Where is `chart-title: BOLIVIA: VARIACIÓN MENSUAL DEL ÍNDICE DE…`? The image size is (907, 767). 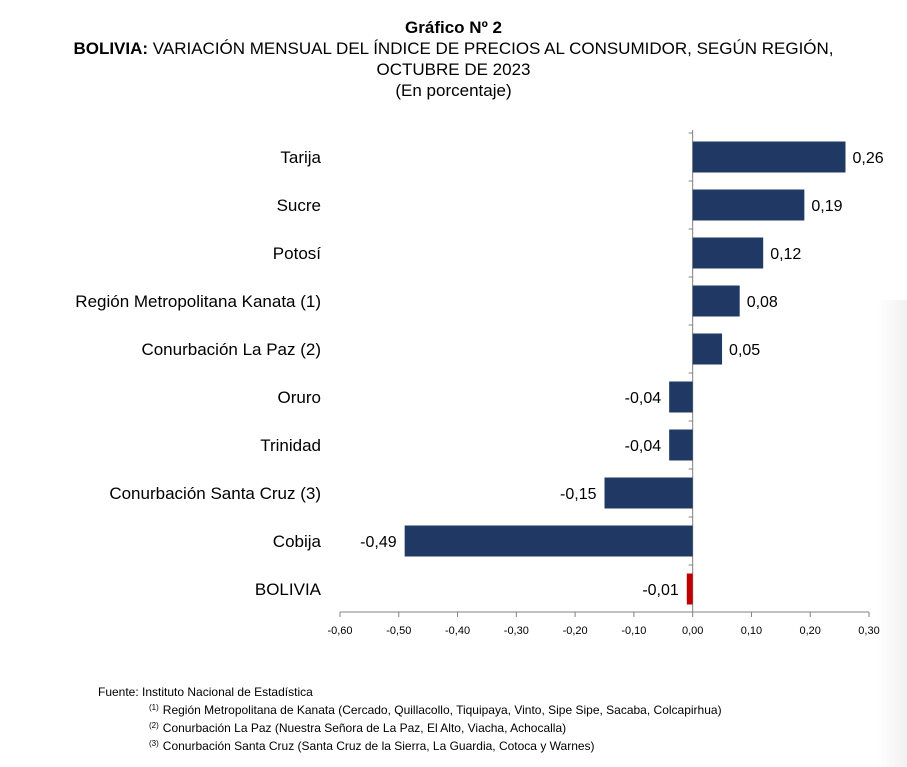 chart-title: BOLIVIA: VARIACIÓN MENSUAL DEL ÍNDICE DE… is located at coordinates (454, 59).